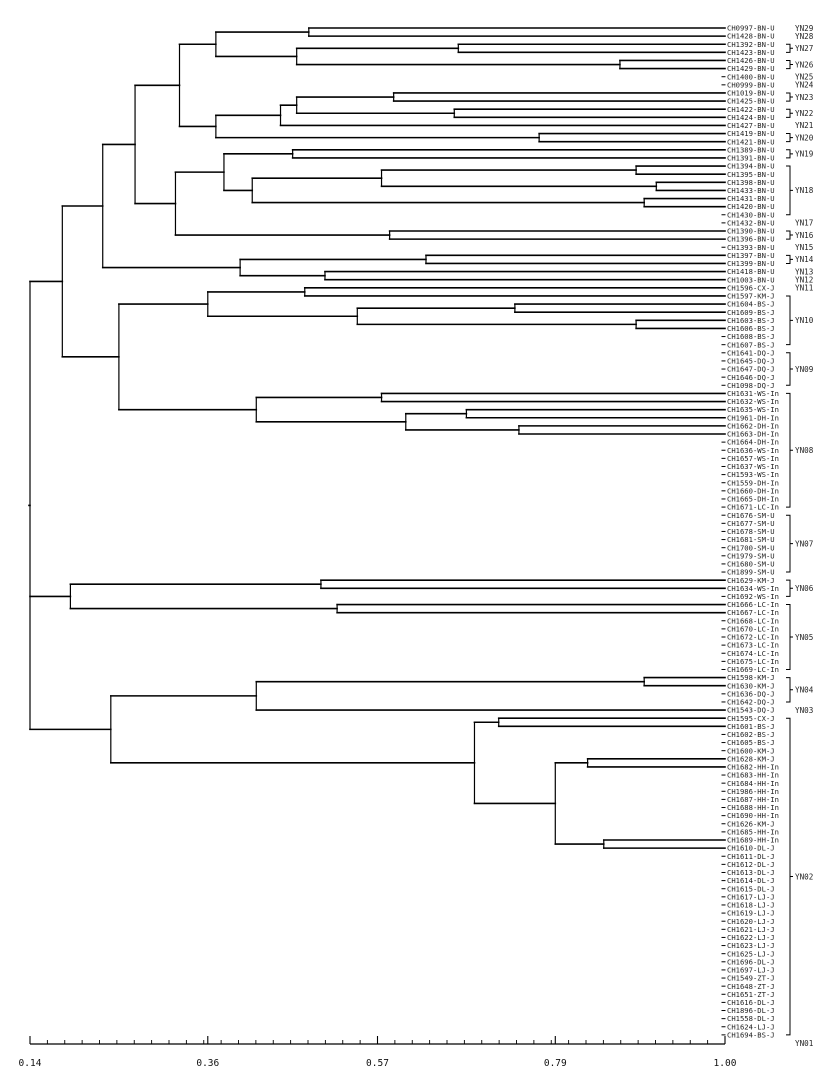 Image resolution: width=840 pixels, height=1078 pixels. I want to click on group-label: YN19, so click(804, 154).